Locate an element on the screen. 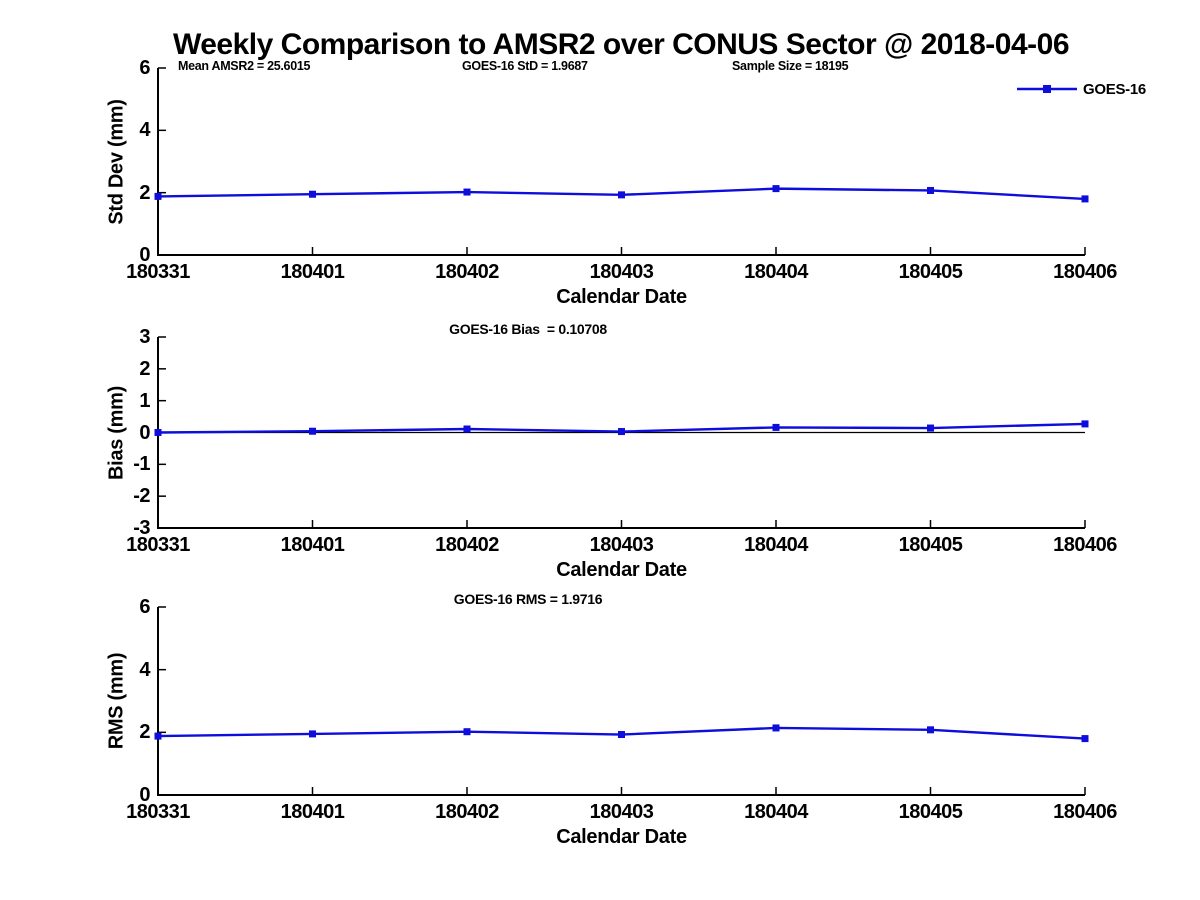 This screenshot has height=900, width=1200. rms-y-tick-label: 4 is located at coordinates (144, 669).